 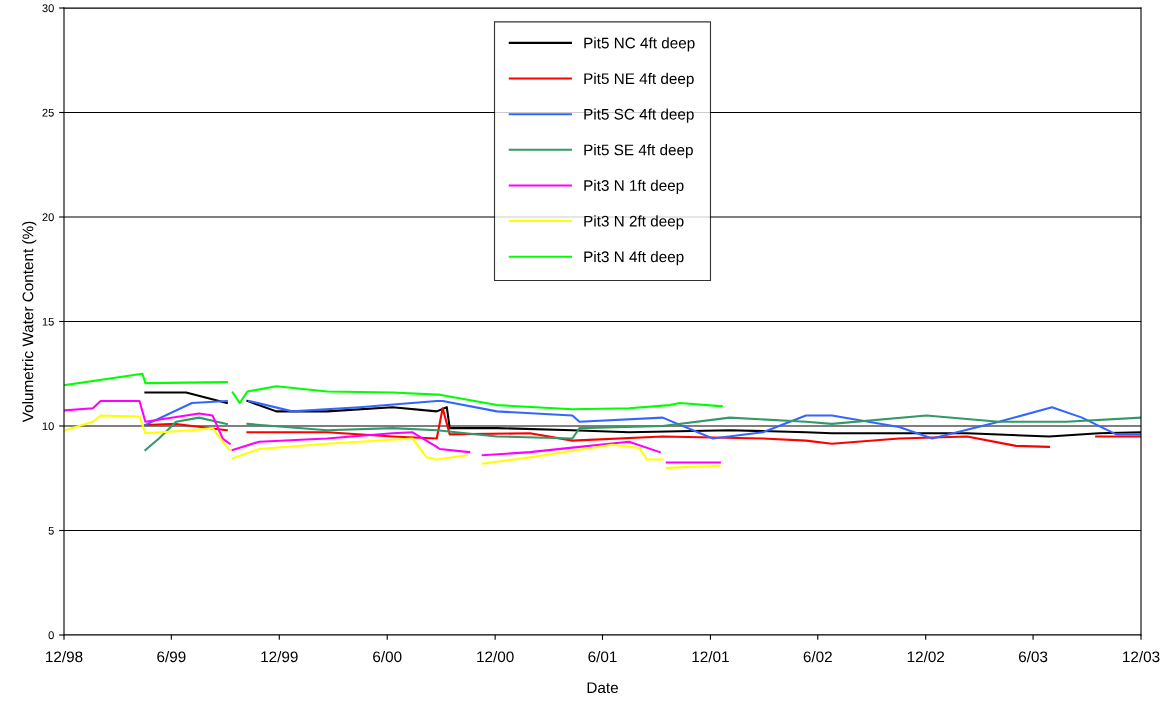 What do you see at coordinates (171, 656) in the screenshot?
I see `x-tick-label: 6/99` at bounding box center [171, 656].